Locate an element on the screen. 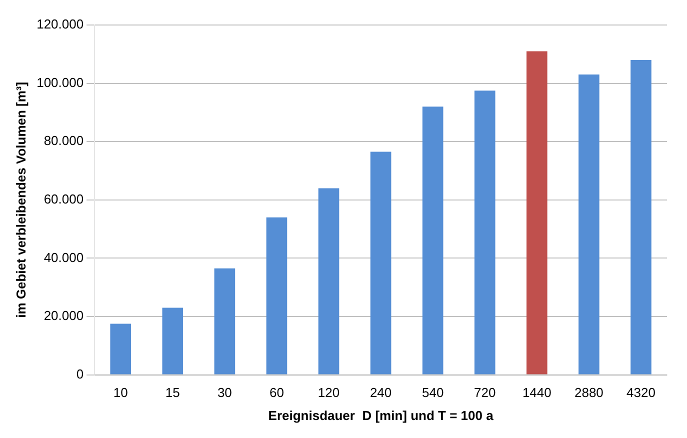  x-tick-label: 60 is located at coordinates (276, 392).